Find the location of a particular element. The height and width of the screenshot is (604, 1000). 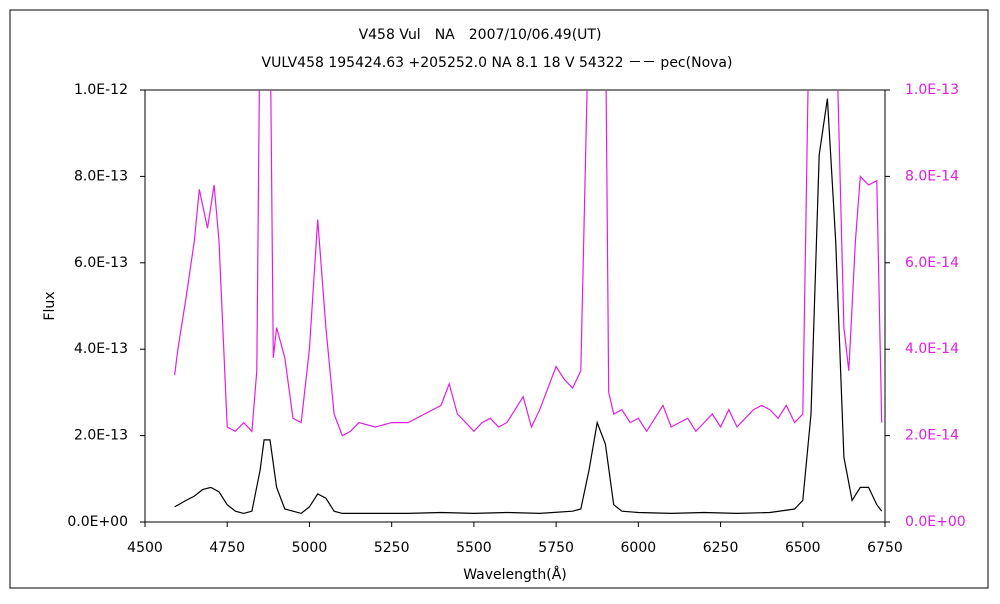

y2-tick-label: 0.0E+00 is located at coordinates (935, 522).